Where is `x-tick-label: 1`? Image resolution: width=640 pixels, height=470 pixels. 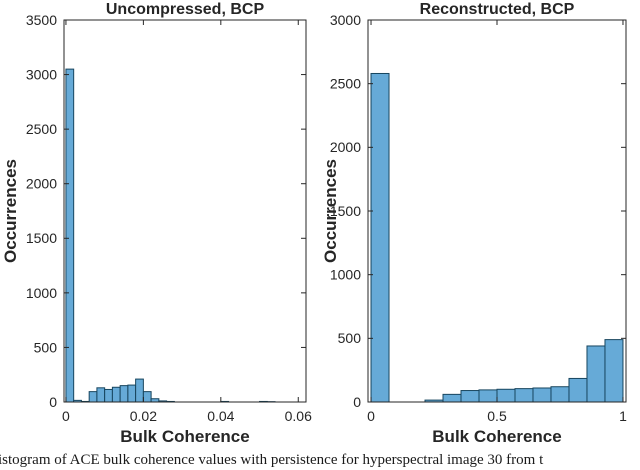
x-tick-label: 1 is located at coordinates (623, 416).